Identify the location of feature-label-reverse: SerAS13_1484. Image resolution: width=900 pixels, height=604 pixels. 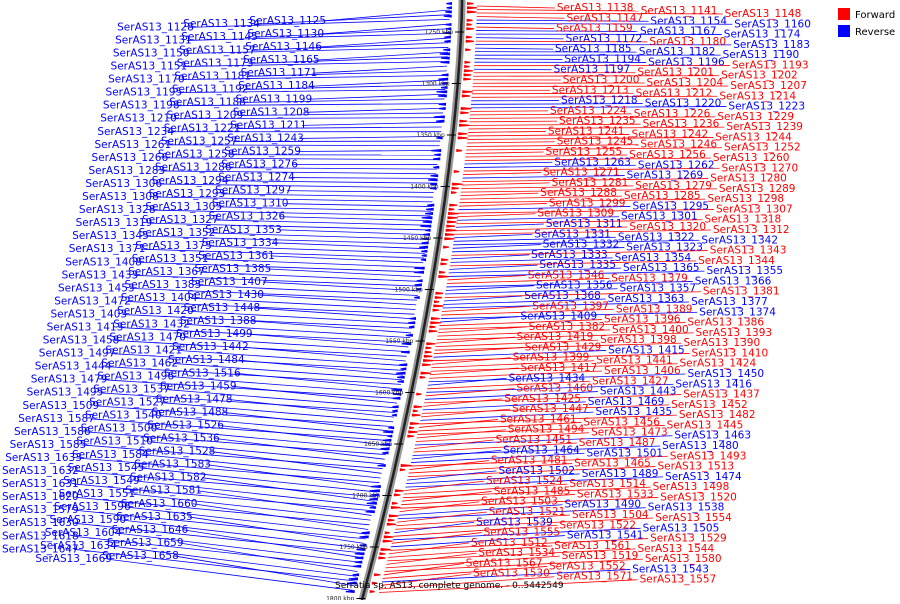
(206, 360).